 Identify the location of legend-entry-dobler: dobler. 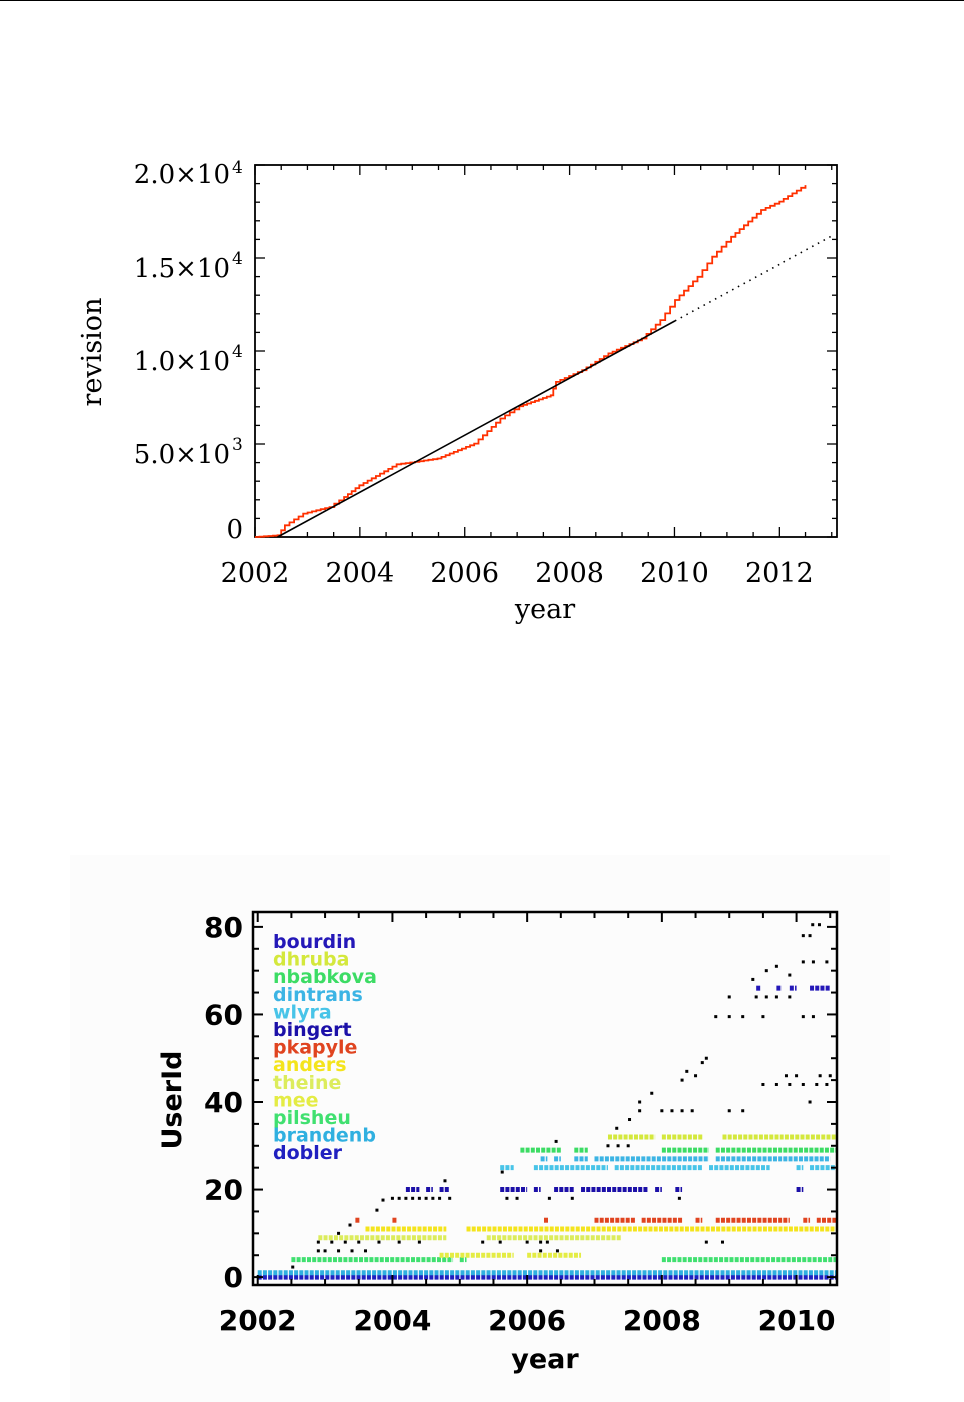
(308, 1153).